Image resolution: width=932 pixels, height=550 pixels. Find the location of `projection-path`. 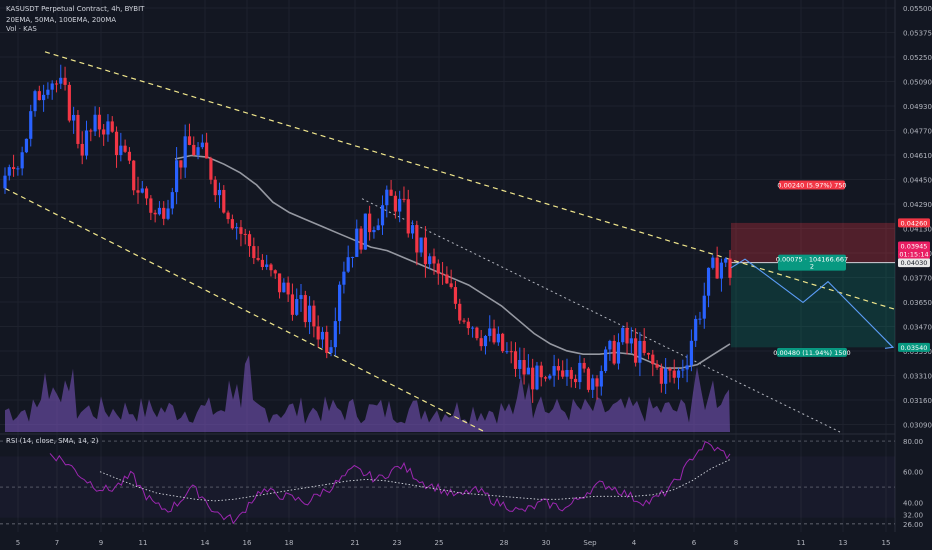

projection-path is located at coordinates (812, 303).